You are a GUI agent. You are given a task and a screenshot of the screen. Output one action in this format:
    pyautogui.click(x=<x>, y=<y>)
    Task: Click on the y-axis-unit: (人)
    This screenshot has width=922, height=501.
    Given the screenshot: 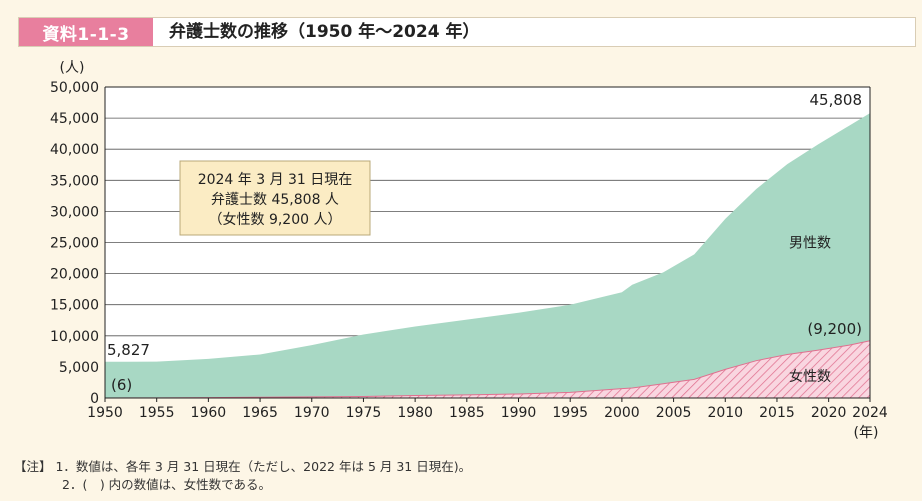 What is the action you would take?
    pyautogui.click(x=72, y=68)
    